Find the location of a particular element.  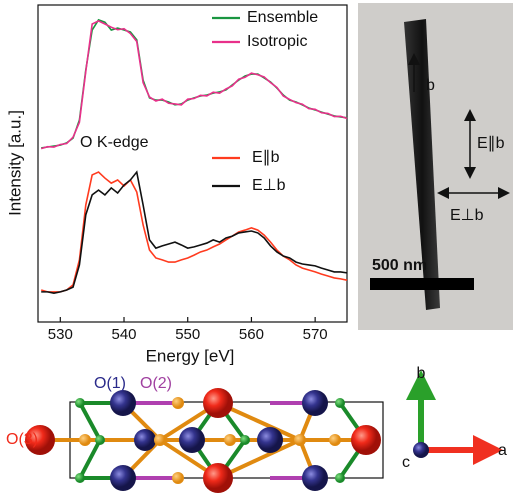

scale-bar is located at coordinates (422, 284).